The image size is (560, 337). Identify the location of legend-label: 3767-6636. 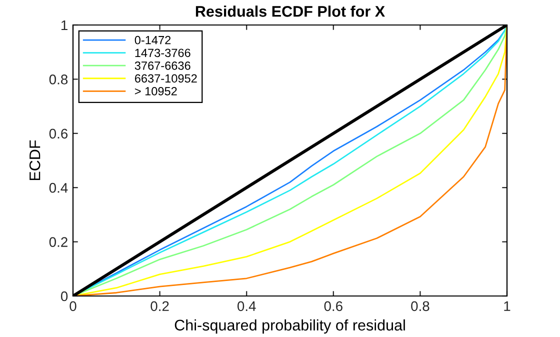
(162, 65).